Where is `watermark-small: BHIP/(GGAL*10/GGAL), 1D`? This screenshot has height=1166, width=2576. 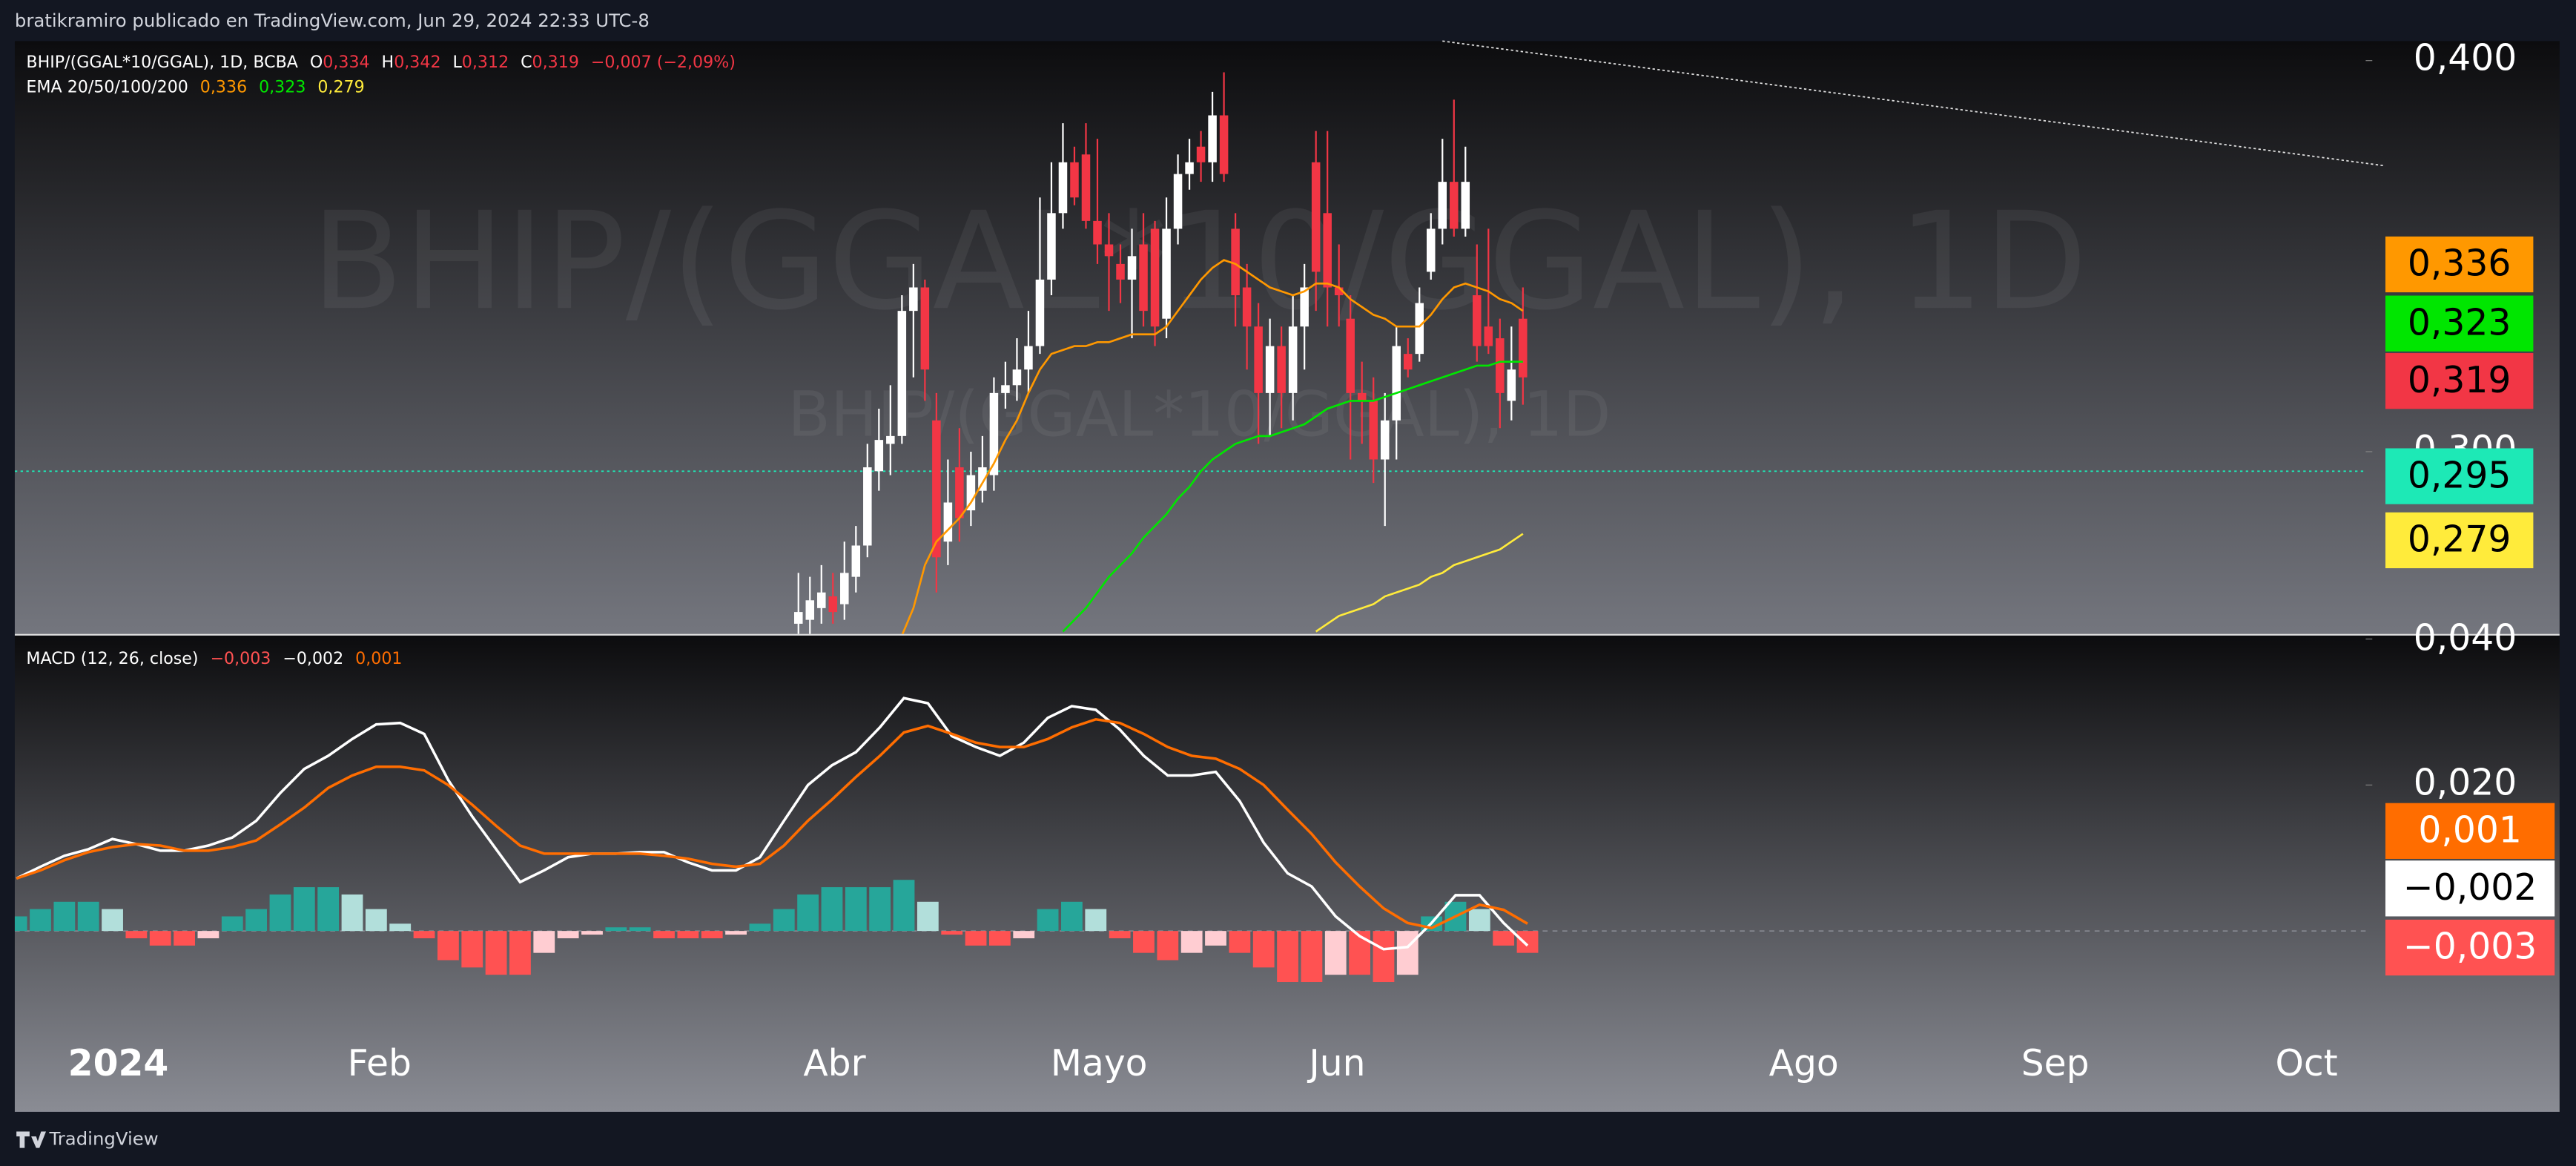 watermark-small: BHIP/(GGAL*10/GGAL), 1D is located at coordinates (1199, 414).